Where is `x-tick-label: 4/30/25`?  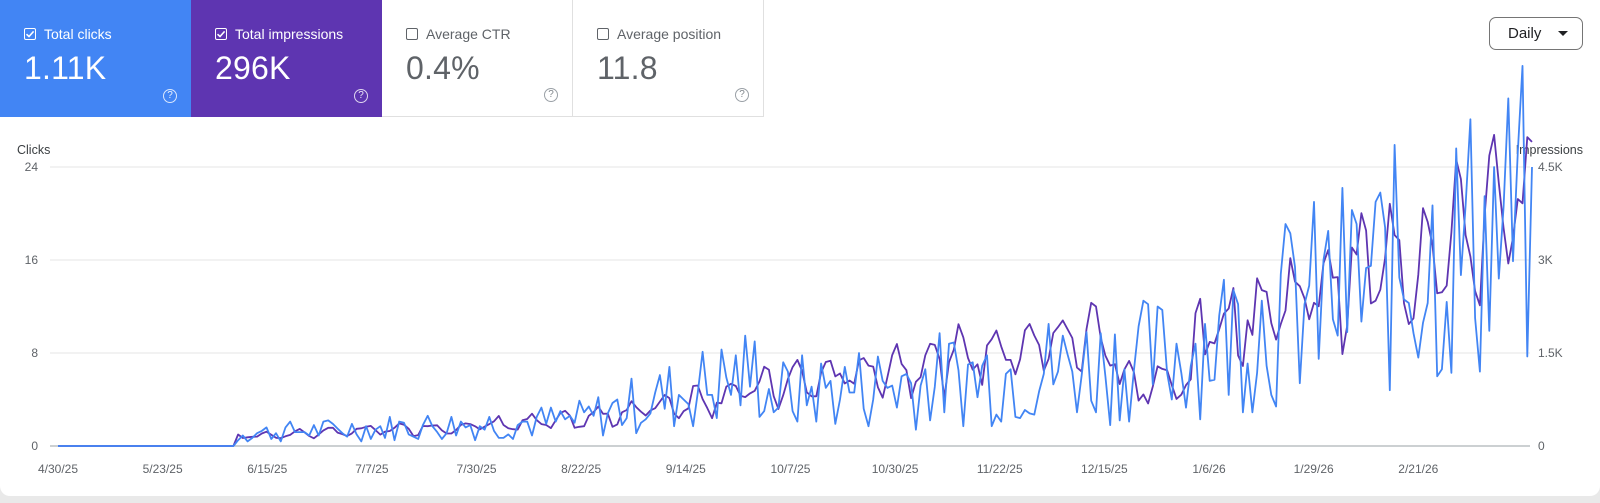 x-tick-label: 4/30/25 is located at coordinates (58, 469).